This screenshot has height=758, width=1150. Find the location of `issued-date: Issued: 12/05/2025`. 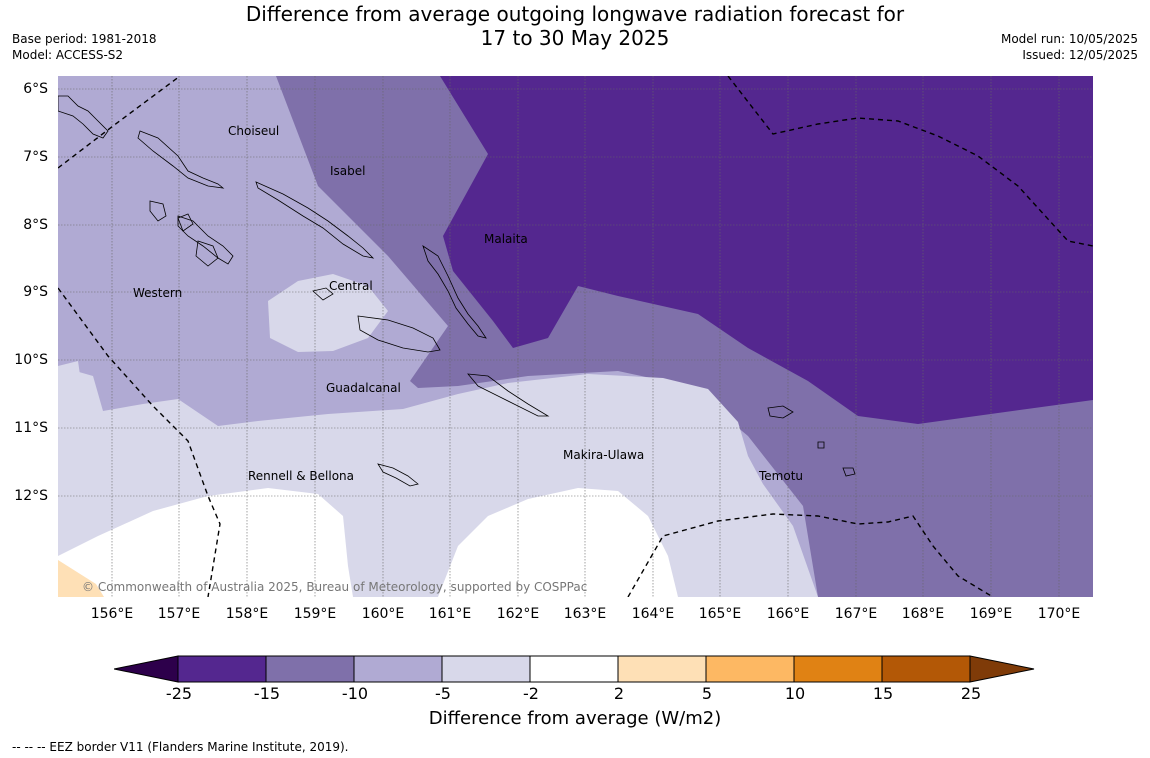

issued-date: Issued: 12/05/2025 is located at coordinates (1080, 55).